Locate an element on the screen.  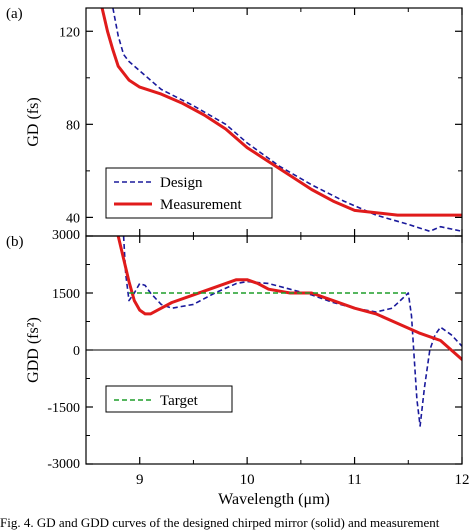
y-tick-label: 1500 is located at coordinates (66, 294).